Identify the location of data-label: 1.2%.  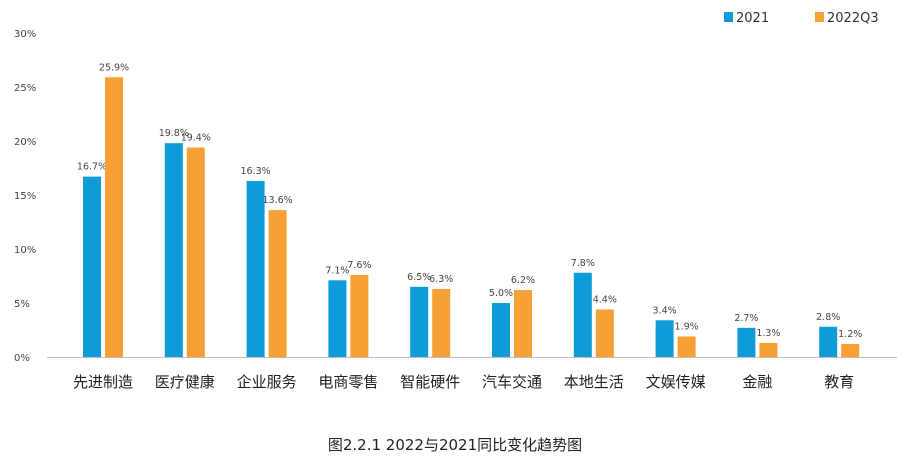
(850, 334).